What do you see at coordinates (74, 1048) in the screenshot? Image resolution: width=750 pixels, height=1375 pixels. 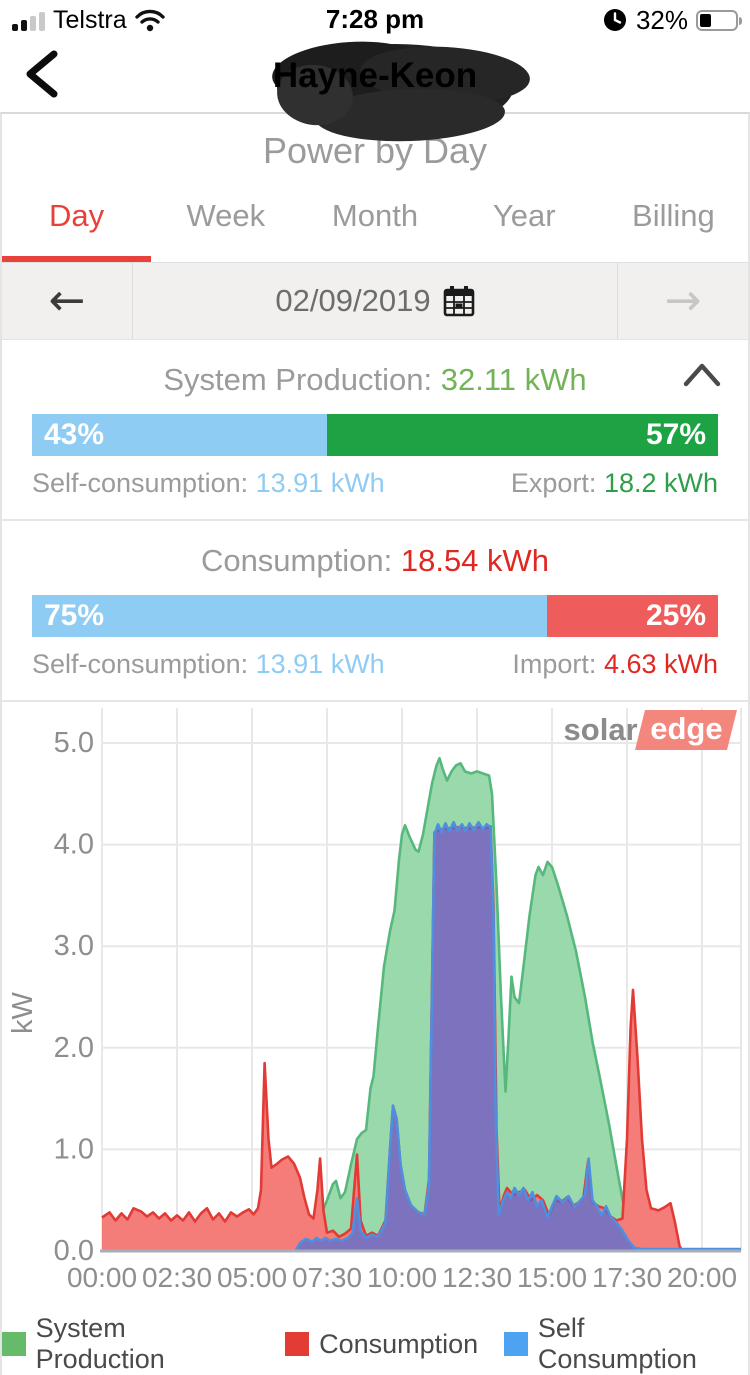 I see `svg-text: 2.0` at bounding box center [74, 1048].